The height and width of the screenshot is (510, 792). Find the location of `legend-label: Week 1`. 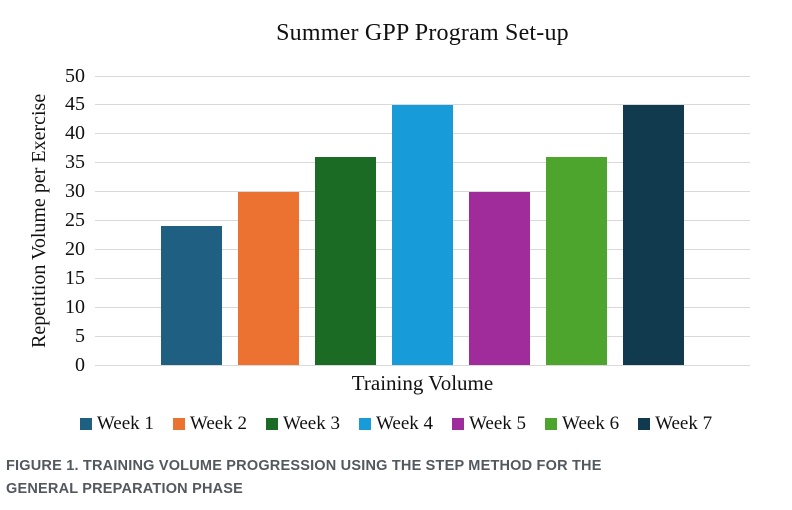

legend-label: Week 1 is located at coordinates (125, 423).